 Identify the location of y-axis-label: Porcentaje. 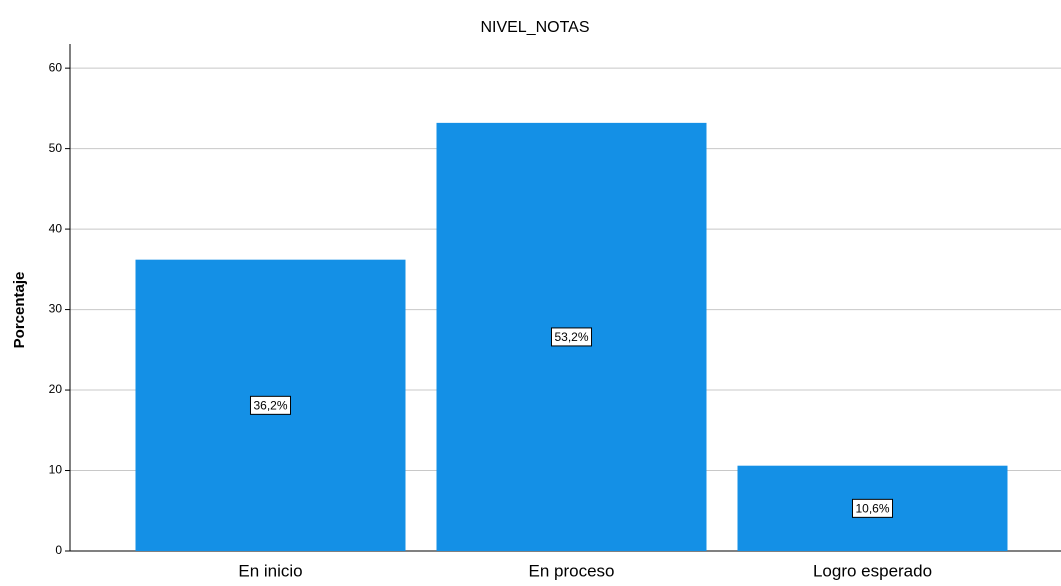
(19, 310).